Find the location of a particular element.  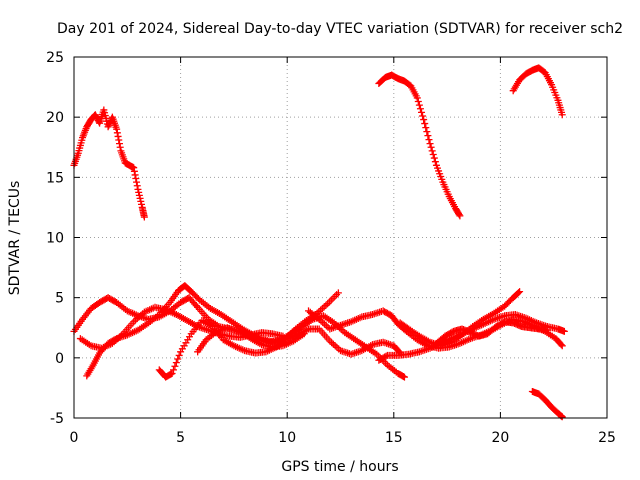

x-tick-label: 0 is located at coordinates (74, 438).